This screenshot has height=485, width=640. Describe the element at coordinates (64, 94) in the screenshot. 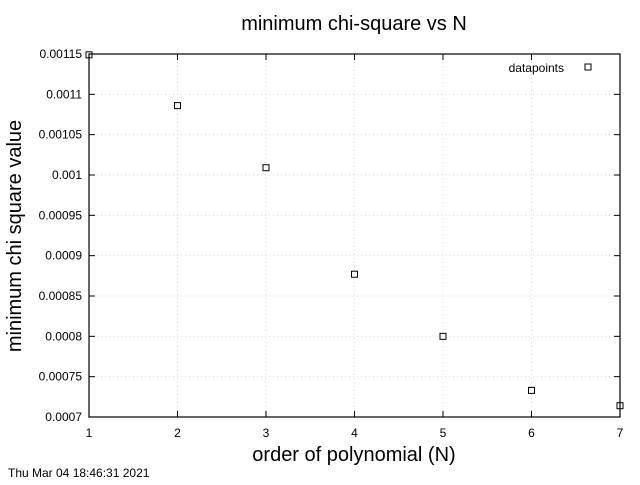

I see `y-tick-label: 0.0011` at that location.